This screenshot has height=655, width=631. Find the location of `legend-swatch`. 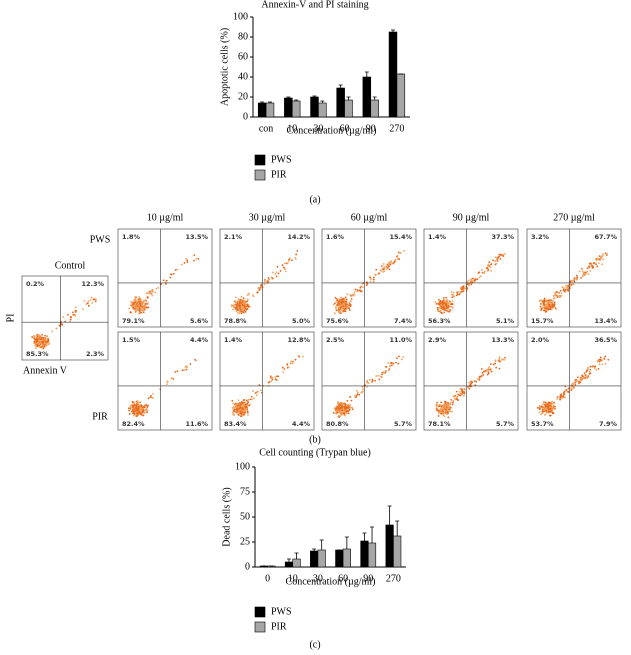

legend-swatch is located at coordinates (260, 160).